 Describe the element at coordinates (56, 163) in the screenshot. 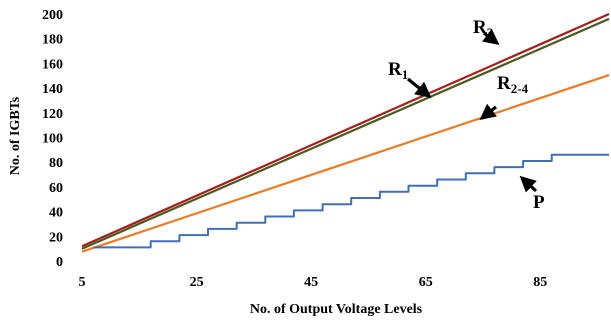

I see `y-tick-label: 80` at that location.